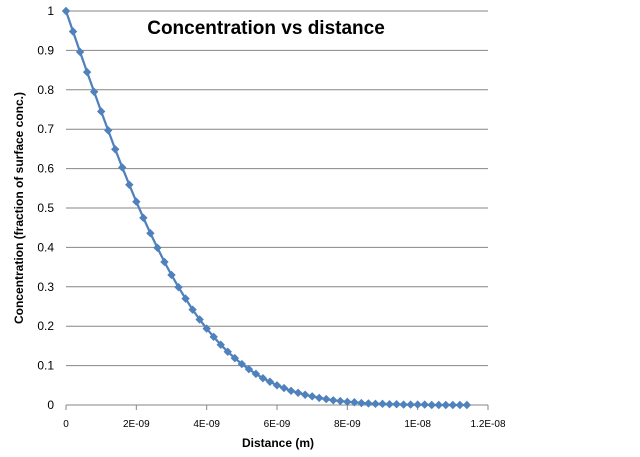 Image resolution: width=640 pixels, height=457 pixels. What do you see at coordinates (347, 424) in the screenshot?
I see `x-tick-label: 8E-09` at bounding box center [347, 424].